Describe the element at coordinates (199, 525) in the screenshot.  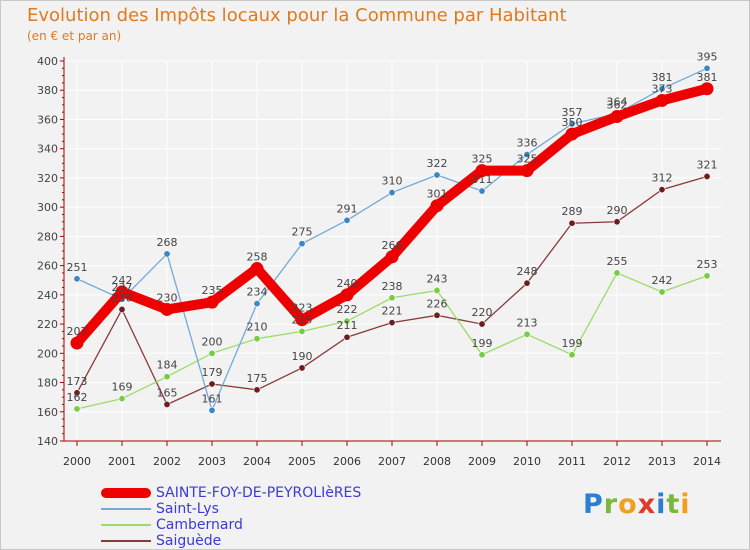
I see `legend-label: Cambernard` at that location.